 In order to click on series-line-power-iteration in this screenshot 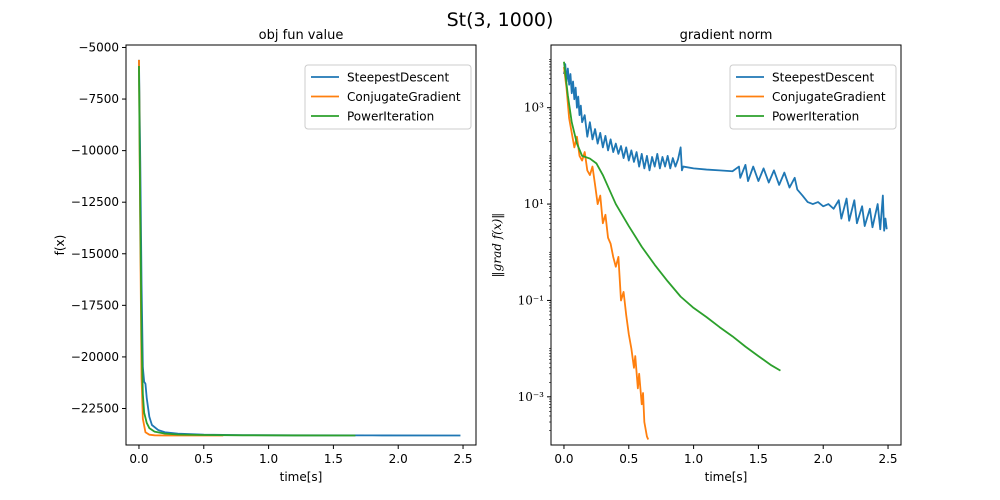, I will do `click(672, 216)`.